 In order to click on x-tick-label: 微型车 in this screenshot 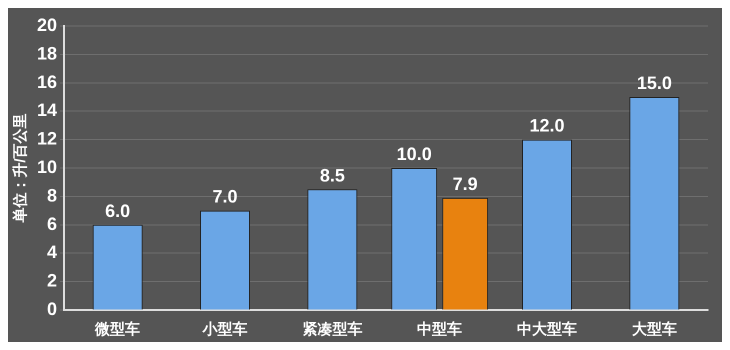, I will do `click(117, 329)`.